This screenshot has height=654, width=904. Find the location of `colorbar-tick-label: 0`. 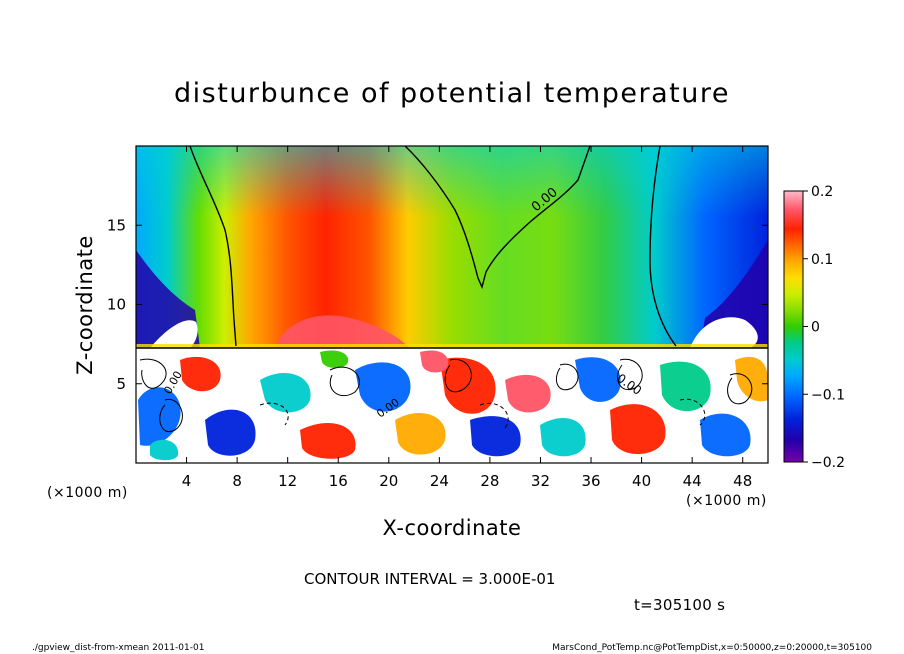

colorbar-tick-label: 0 is located at coordinates (815, 328).